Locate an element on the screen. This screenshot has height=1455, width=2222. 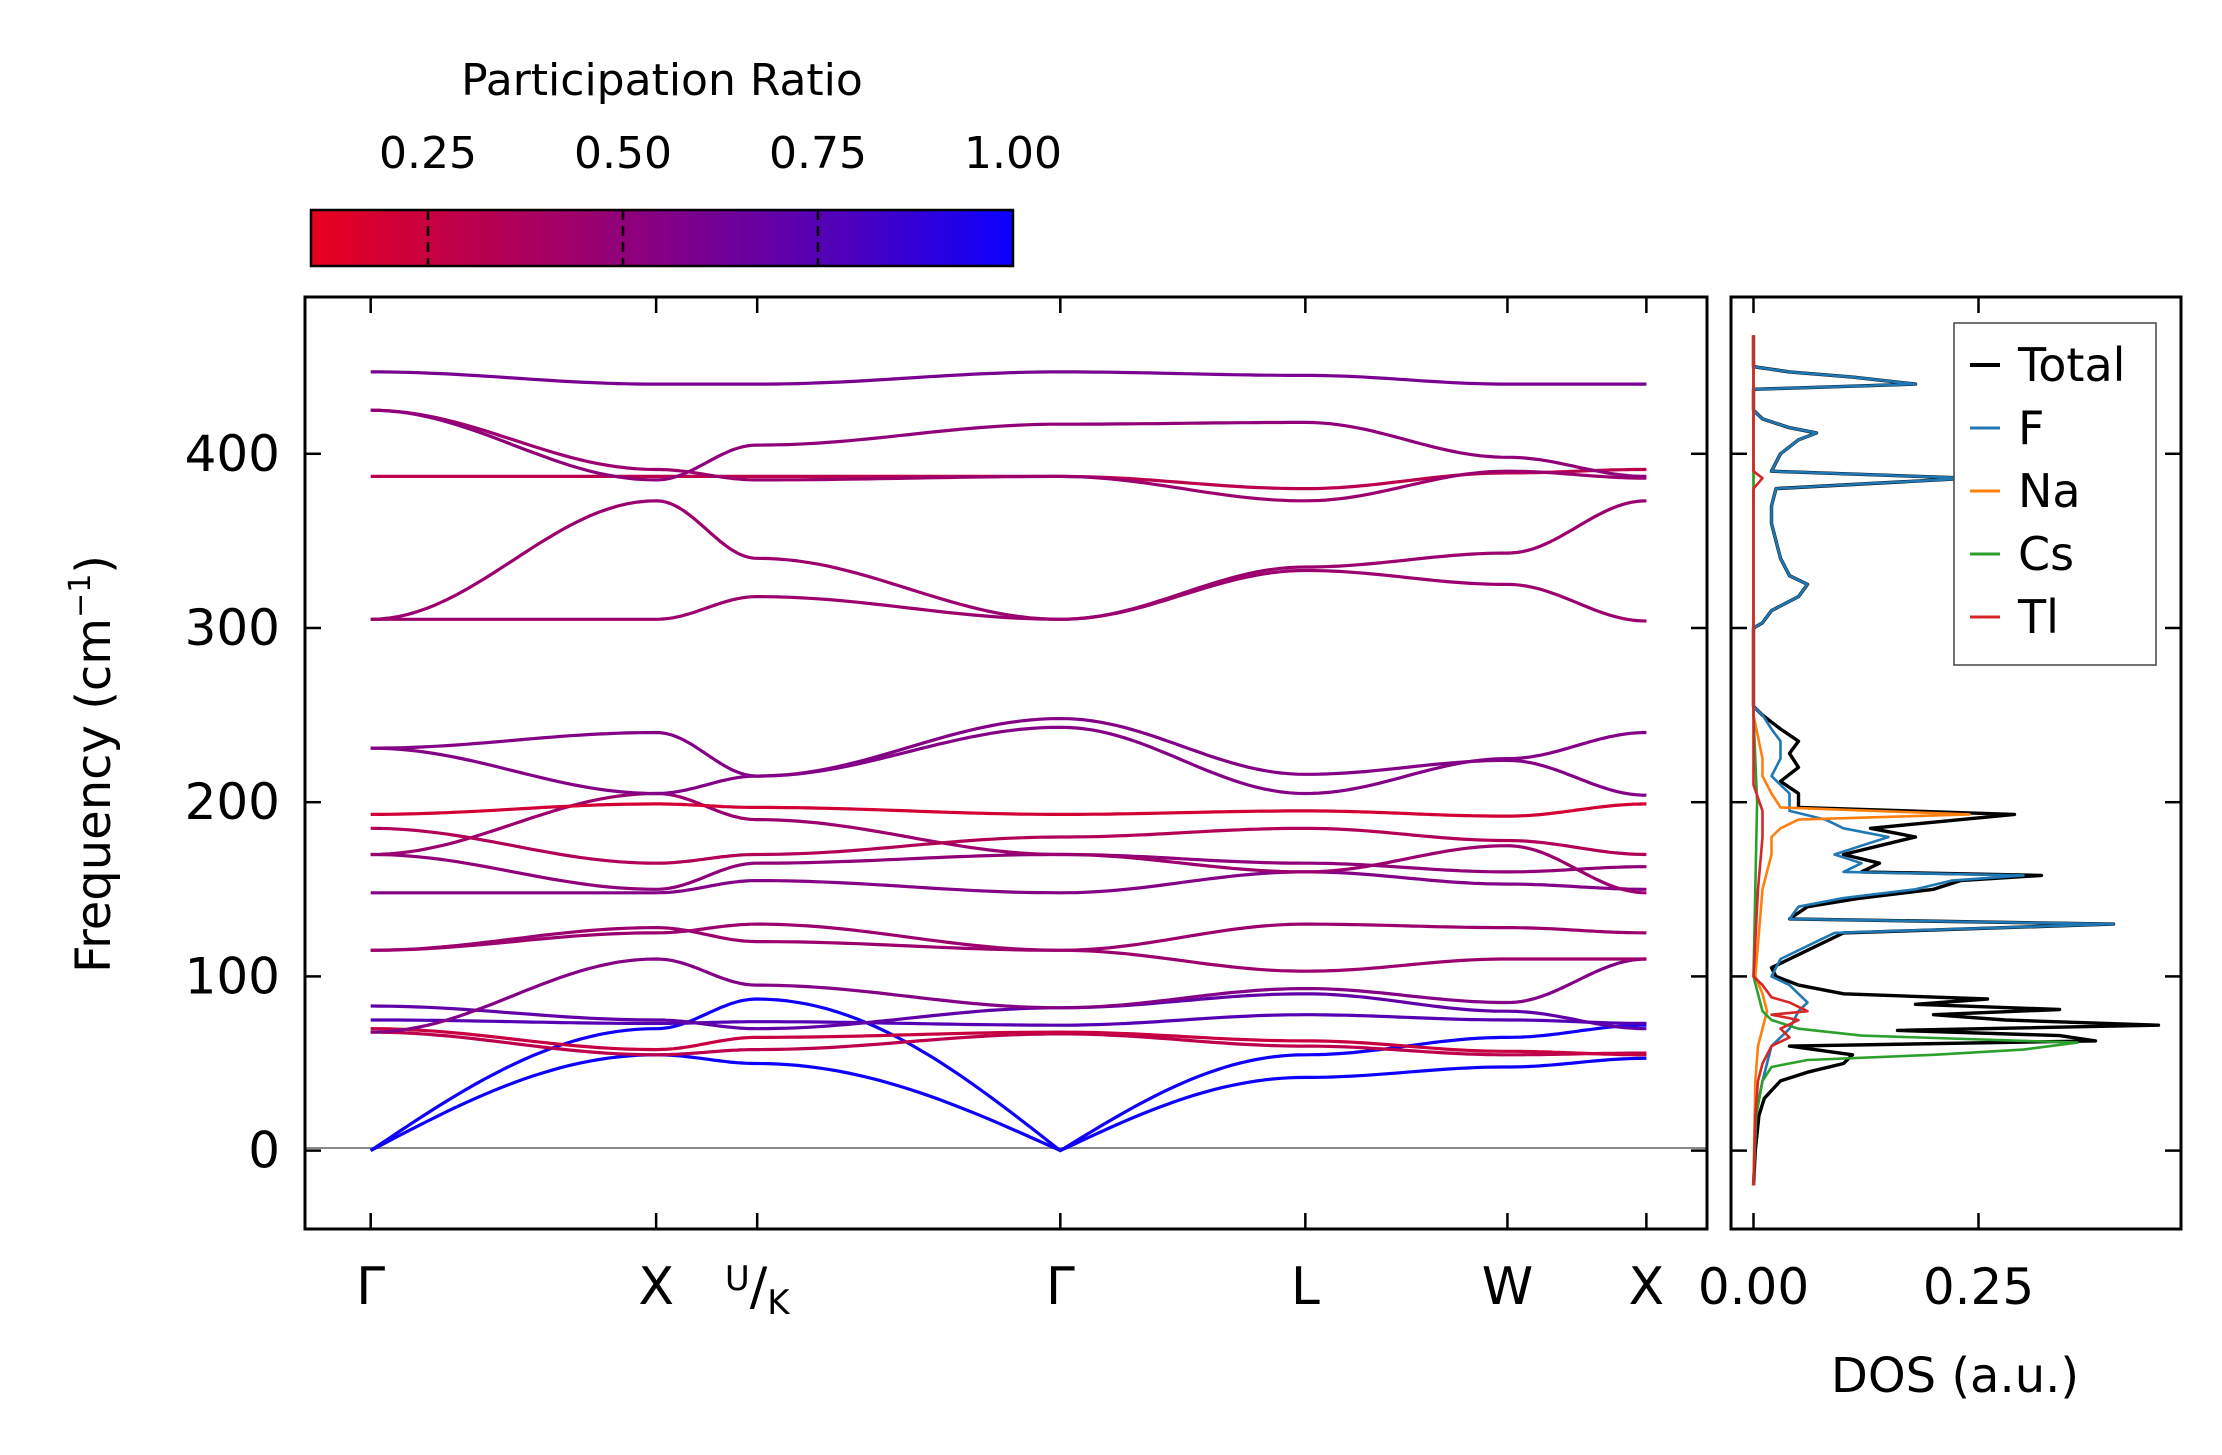
legend-frame is located at coordinates (2055, 494).